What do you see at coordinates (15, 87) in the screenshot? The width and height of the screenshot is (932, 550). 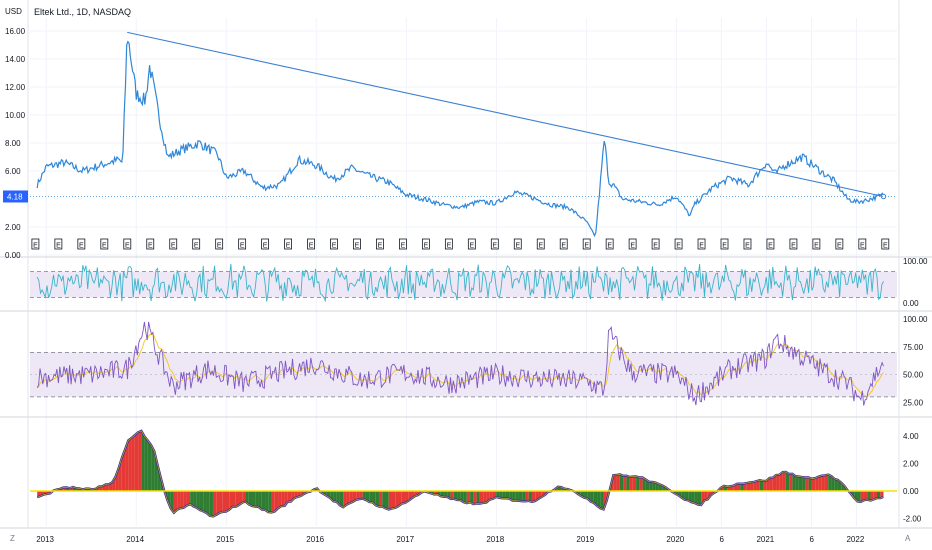 I see `price-tick-label: 12.00` at bounding box center [15, 87].